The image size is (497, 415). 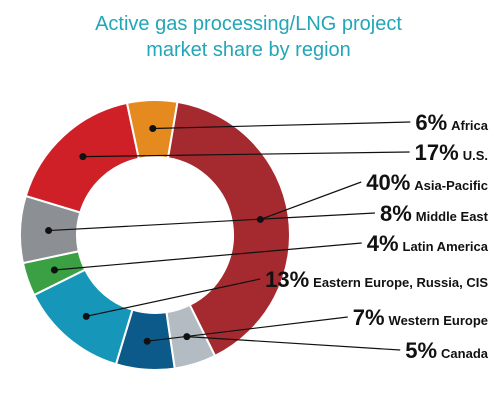 I want to click on data-label-percent: 40%, so click(x=388, y=182).